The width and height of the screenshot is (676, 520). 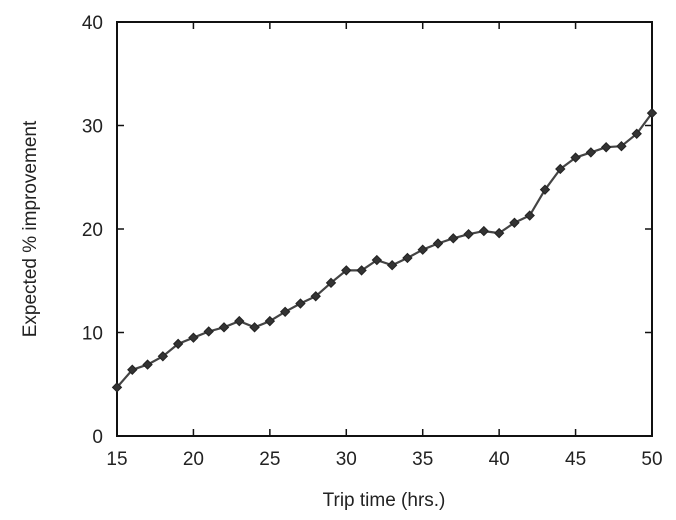 What do you see at coordinates (92, 23) in the screenshot?
I see `y-tick-label: 40` at bounding box center [92, 23].